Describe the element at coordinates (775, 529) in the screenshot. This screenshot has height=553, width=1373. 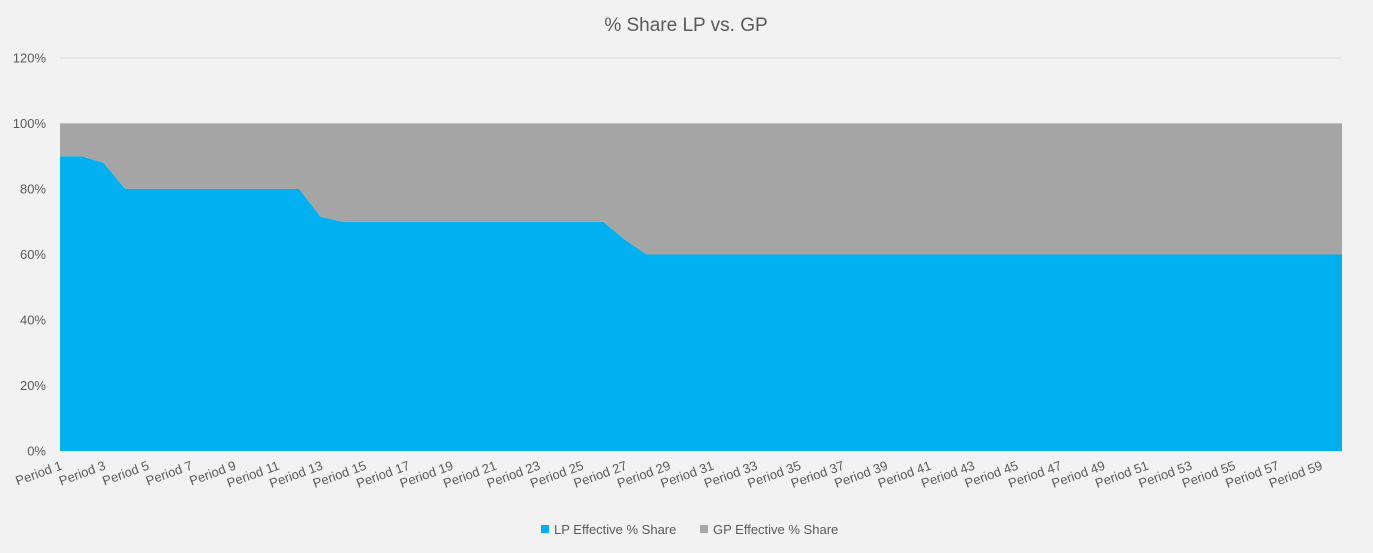
I see `legend-label-gp: GP Effective % Share` at that location.